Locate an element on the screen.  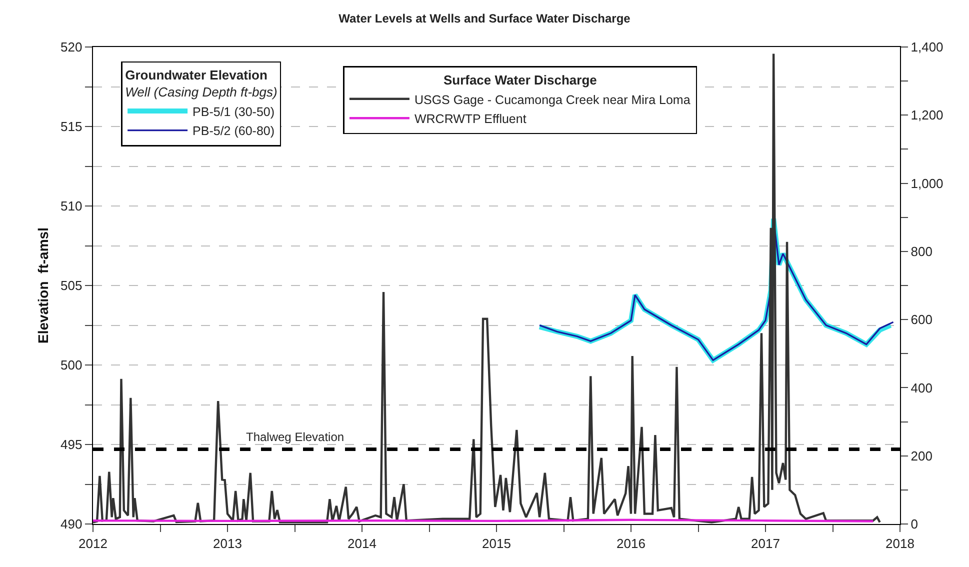
legend-label: WRCRWTP Effluent is located at coordinates (470, 119).